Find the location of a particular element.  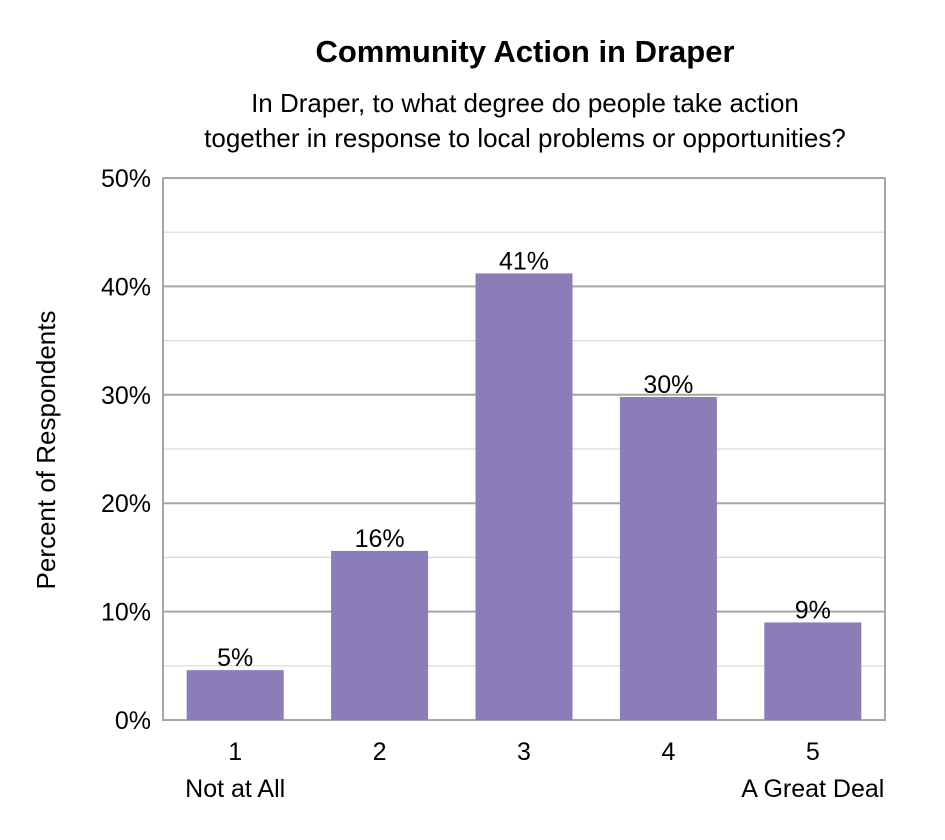

y-axis-label: Percent of Respondents is located at coordinates (46, 450).